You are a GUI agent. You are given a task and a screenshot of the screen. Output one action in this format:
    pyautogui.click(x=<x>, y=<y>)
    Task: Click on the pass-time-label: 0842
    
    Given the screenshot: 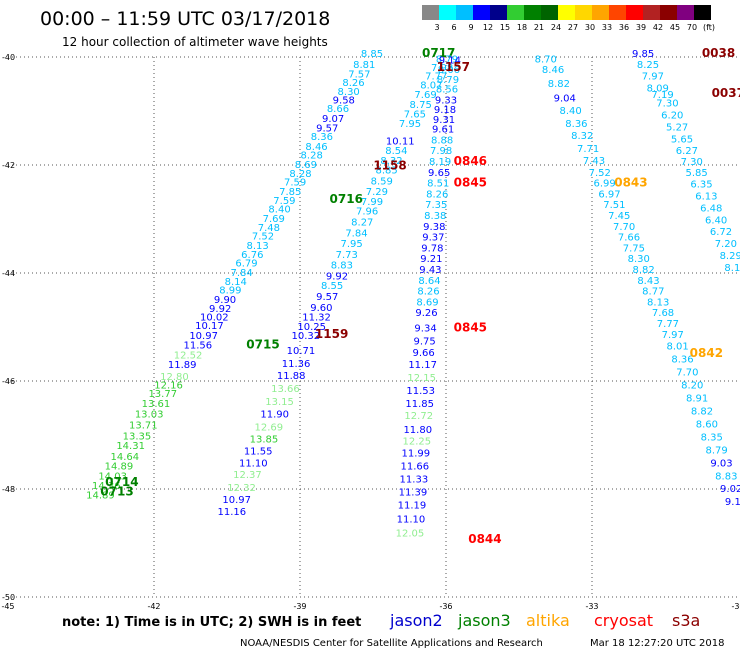 What is the action you would take?
    pyautogui.click(x=706, y=353)
    